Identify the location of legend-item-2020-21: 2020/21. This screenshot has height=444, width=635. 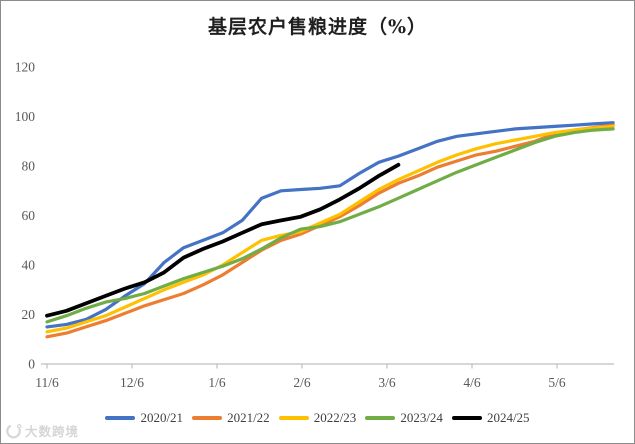
(144, 418).